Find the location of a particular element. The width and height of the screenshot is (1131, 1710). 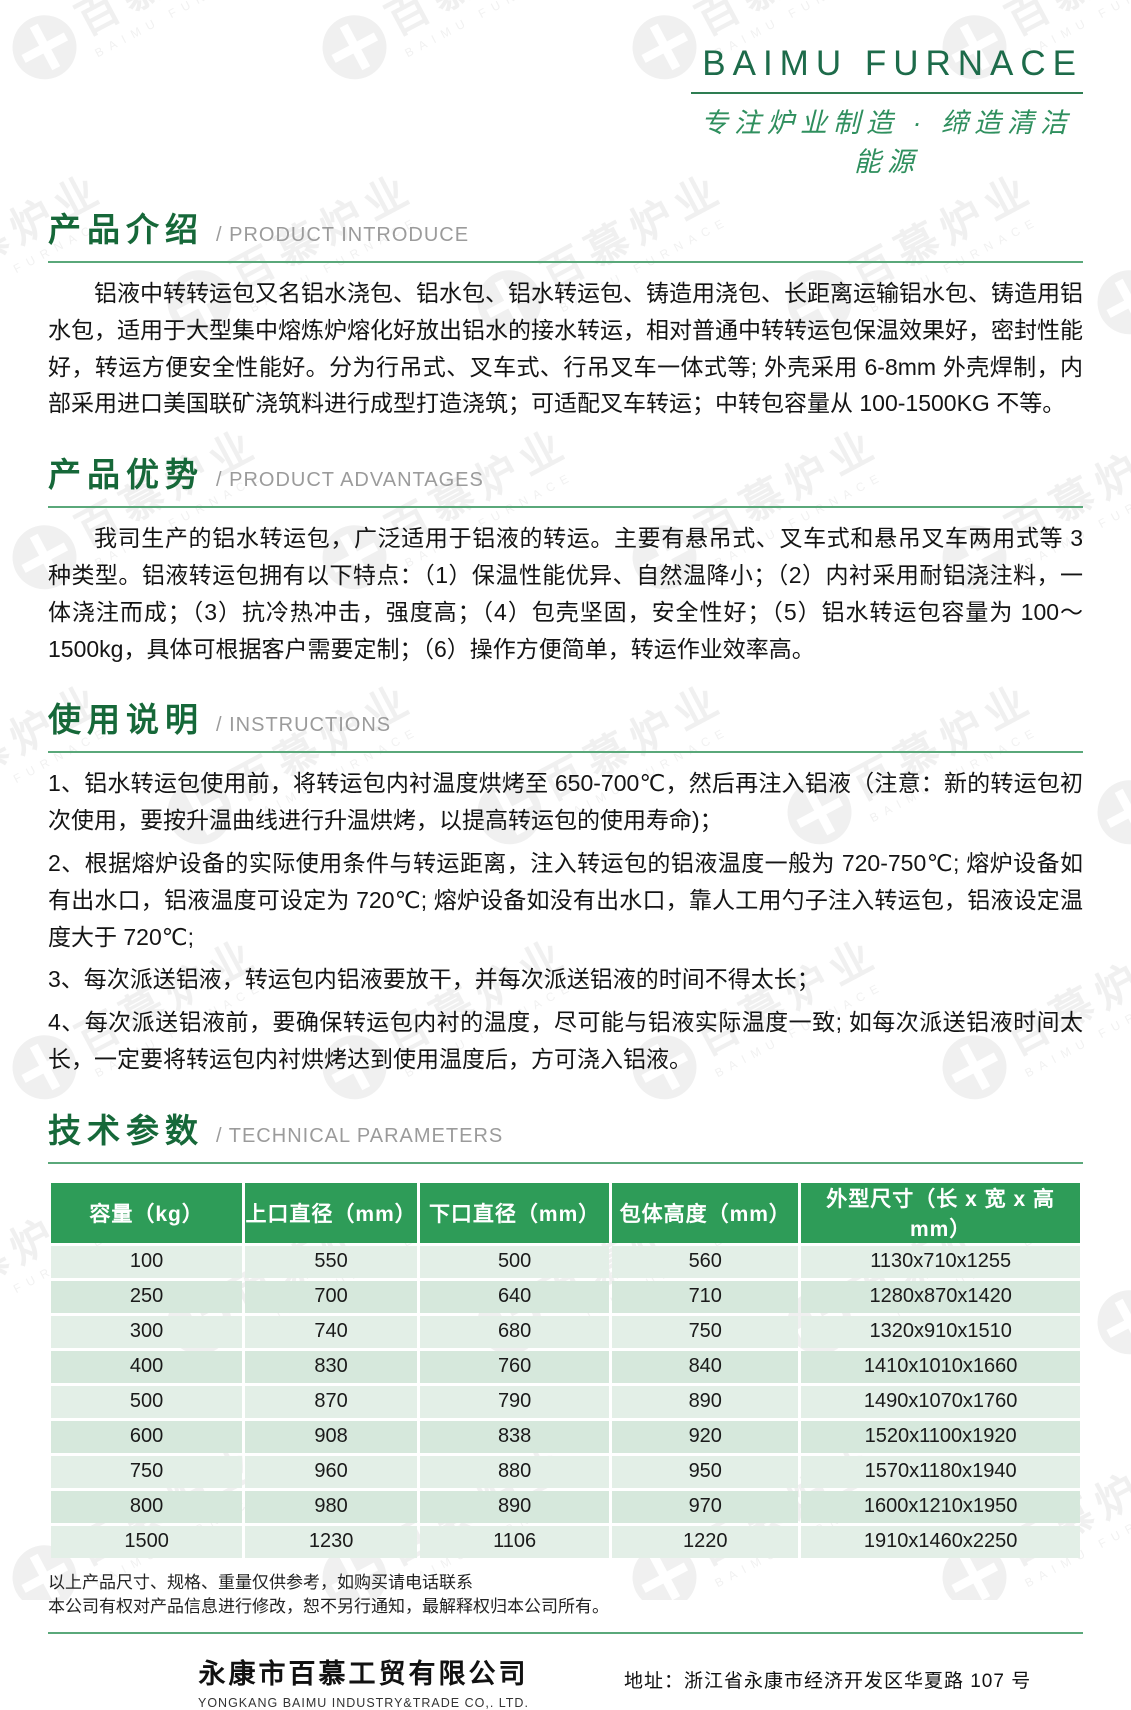

table-cell: 300 is located at coordinates (147, 1331).